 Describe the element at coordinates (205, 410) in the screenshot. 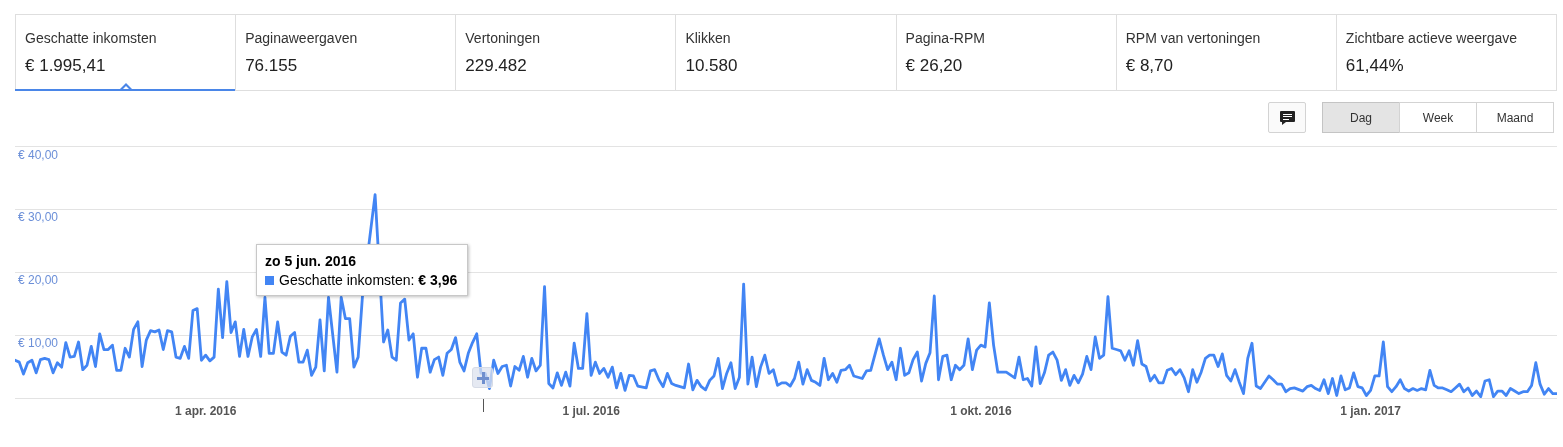

I see `x-tick-label: 1 apr. 2016` at that location.